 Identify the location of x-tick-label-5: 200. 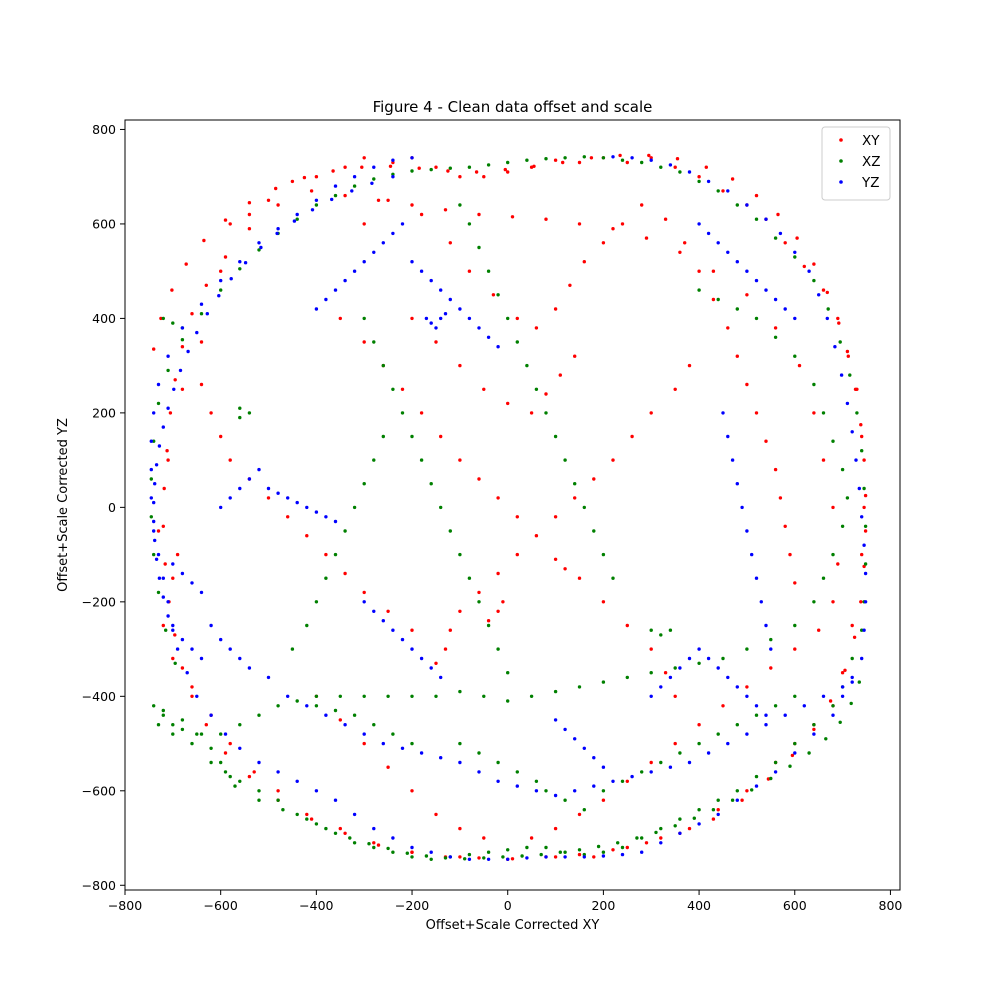
(603, 905).